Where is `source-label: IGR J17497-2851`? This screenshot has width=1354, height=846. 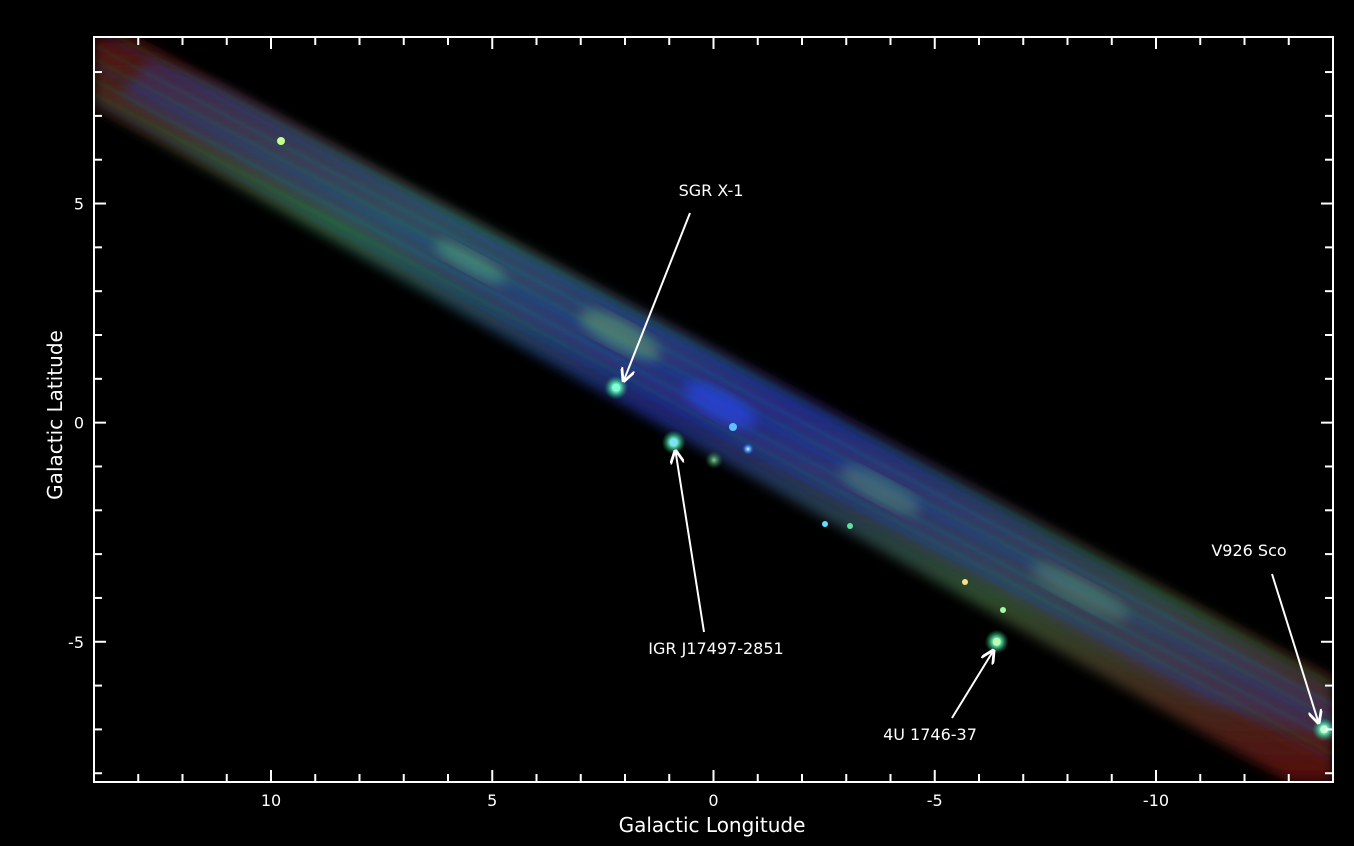 source-label: IGR J17497-2851 is located at coordinates (715, 648).